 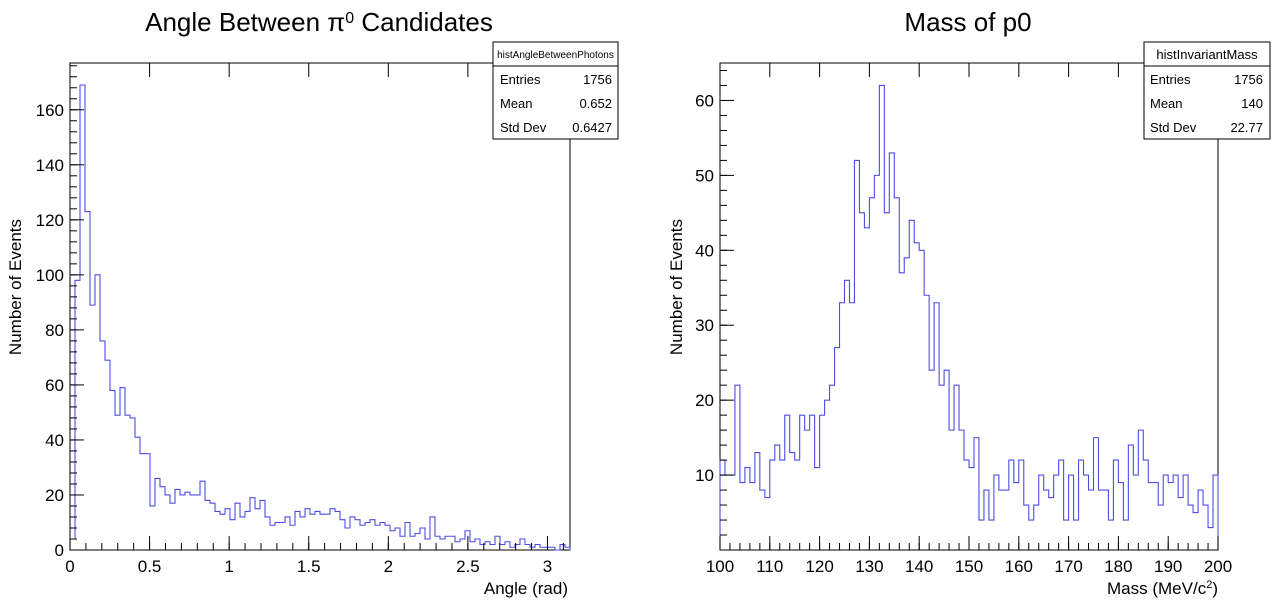 What do you see at coordinates (526, 588) in the screenshot?
I see `angle-x-axis-label: Angle (rad)` at bounding box center [526, 588].